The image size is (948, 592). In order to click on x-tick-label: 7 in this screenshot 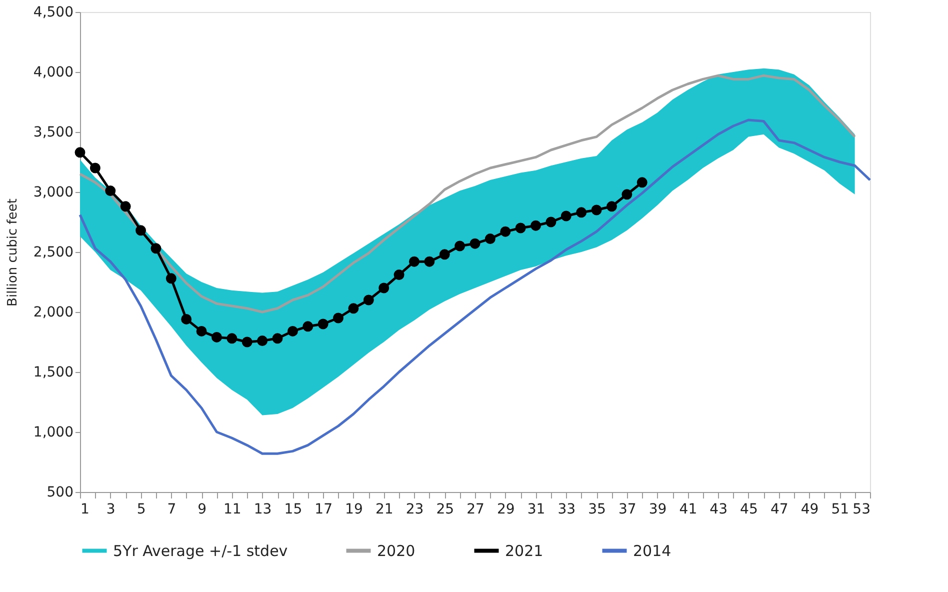, I will do `click(171, 510)`.